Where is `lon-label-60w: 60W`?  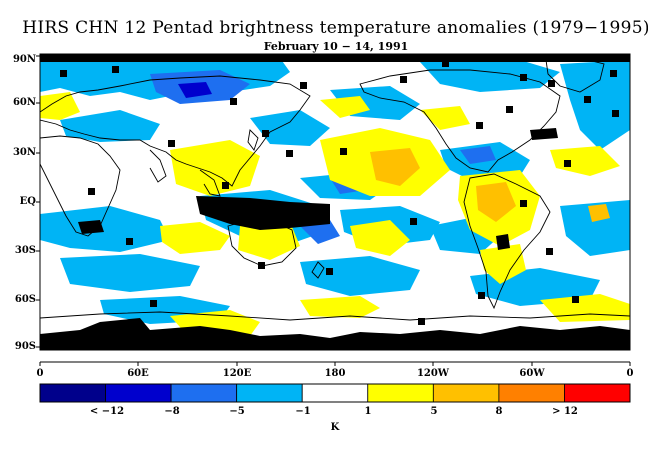
lon-label-60w: 60W is located at coordinates (532, 373).